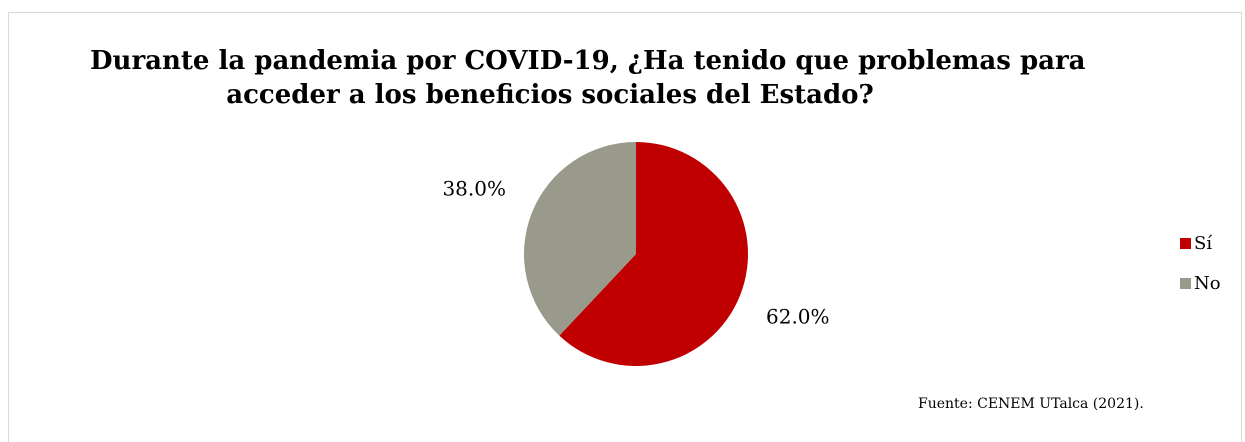 This screenshot has height=442, width=1245. What do you see at coordinates (474, 188) in the screenshot?
I see `data-label-no: 38.0%` at bounding box center [474, 188].